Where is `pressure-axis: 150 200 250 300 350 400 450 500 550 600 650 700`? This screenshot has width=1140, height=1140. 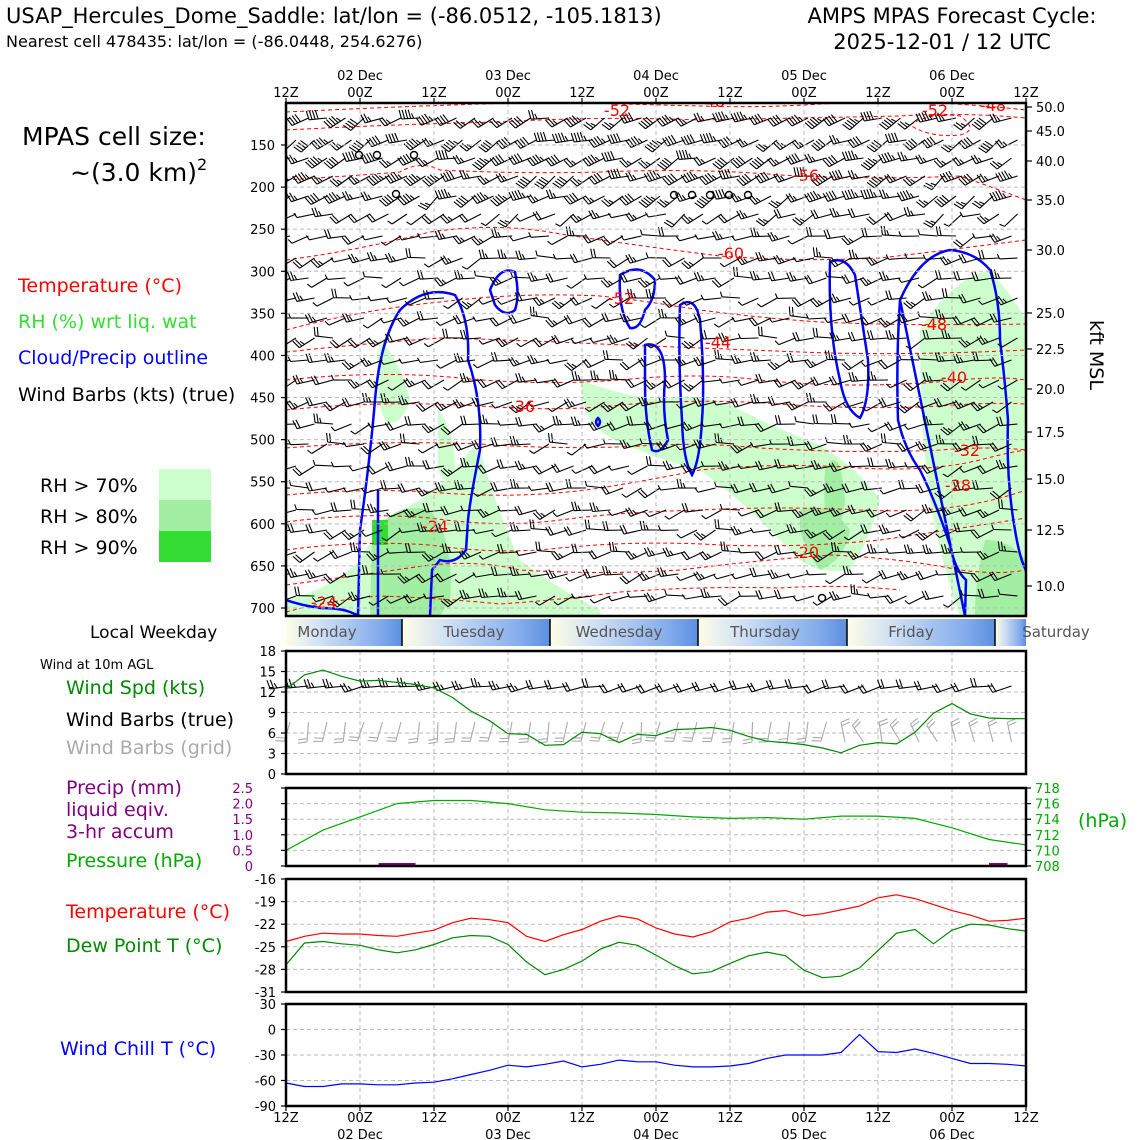
pressure-axis: 150 200 250 300 350 400 450 500 550 600 650 700 is located at coordinates (268, 378).